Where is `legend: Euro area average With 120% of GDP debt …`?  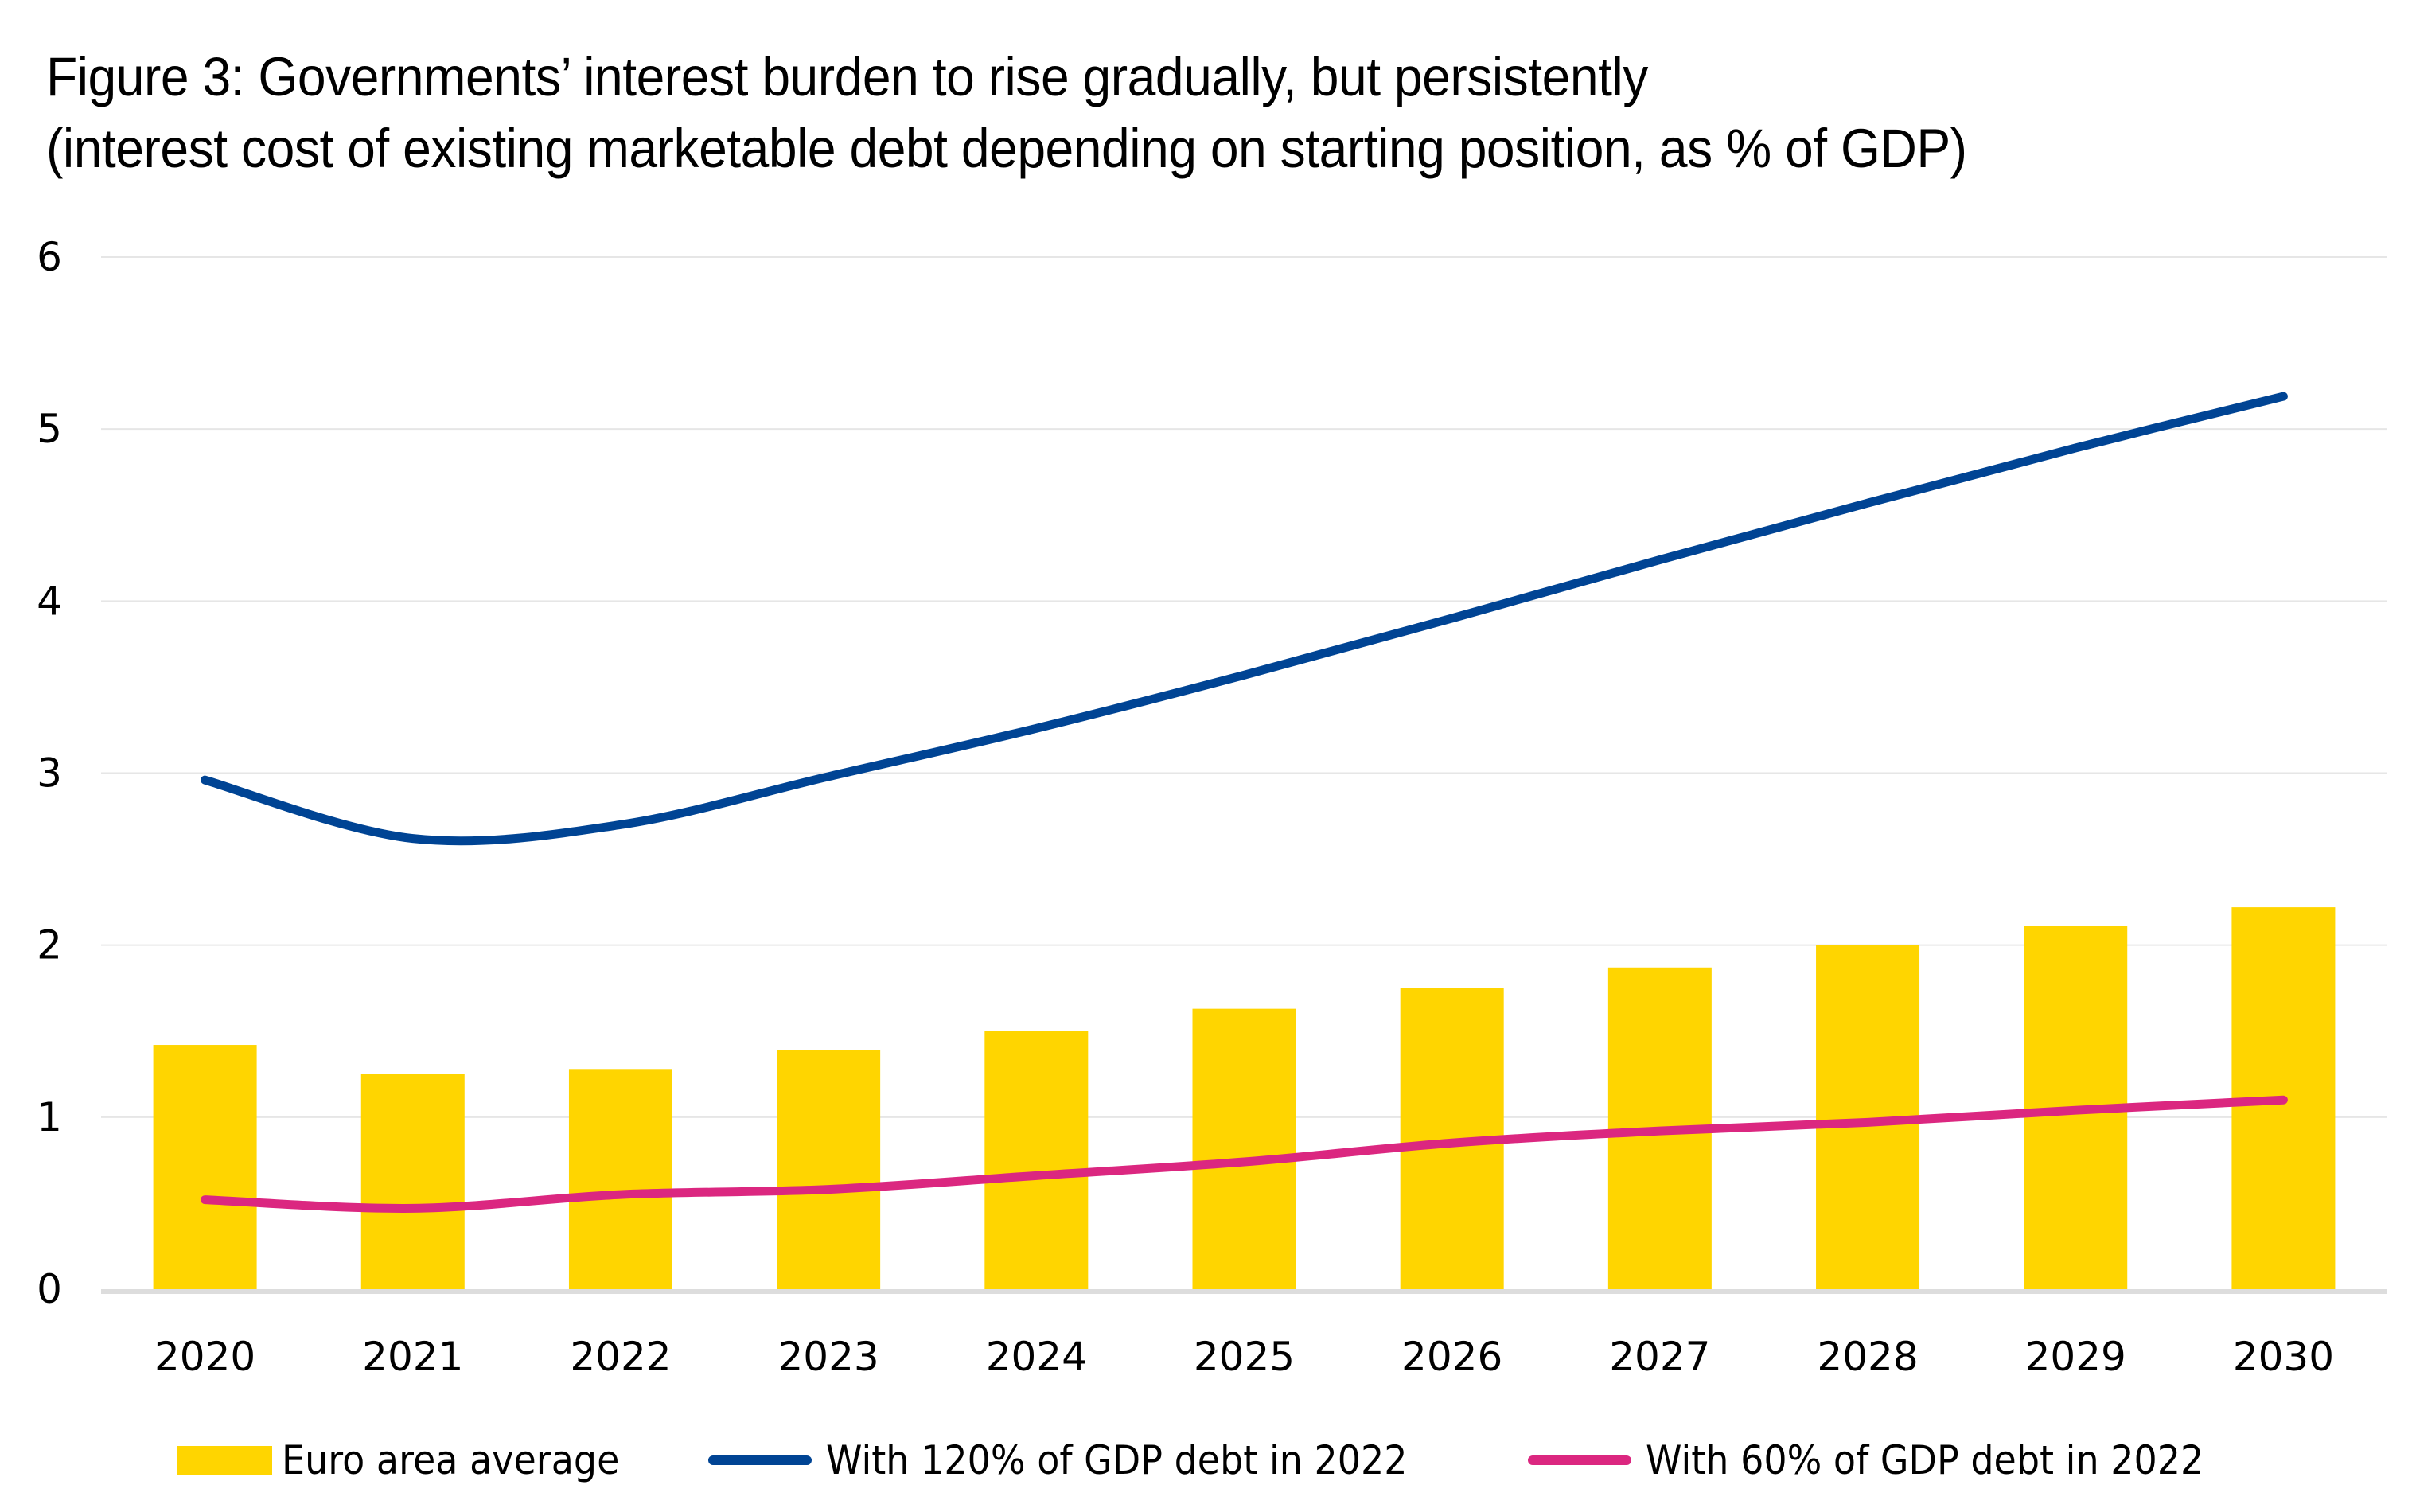
legend: Euro area average With 120% of GDP debt … is located at coordinates (1206, 1460).